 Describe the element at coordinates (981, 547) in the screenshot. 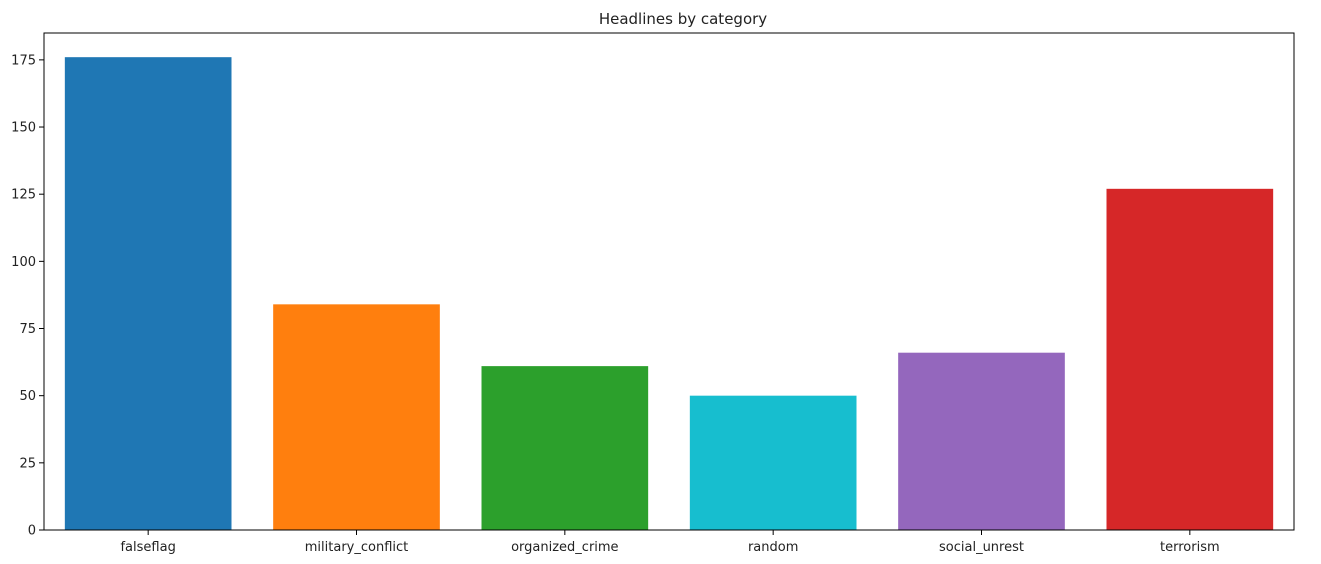

I see `x-tick-label: social_unrest` at that location.